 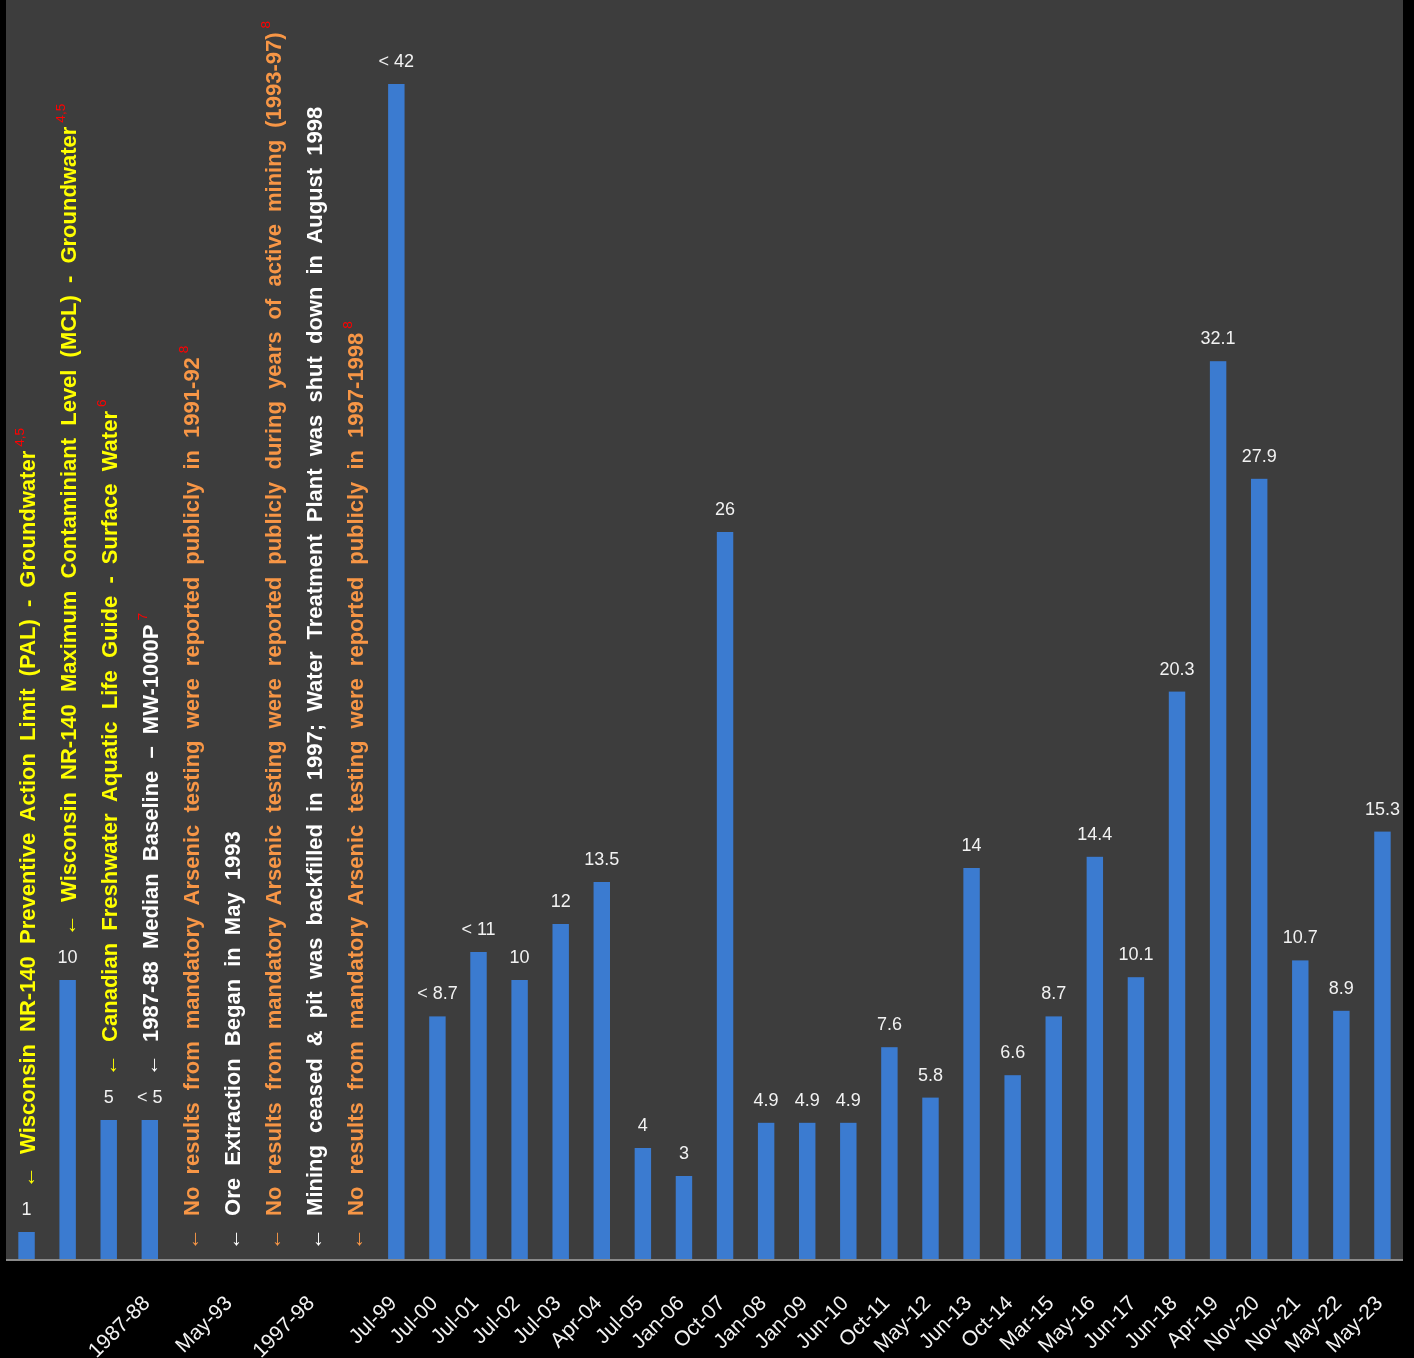 What do you see at coordinates (150, 1097) in the screenshot?
I see `data-label: < 5` at bounding box center [150, 1097].